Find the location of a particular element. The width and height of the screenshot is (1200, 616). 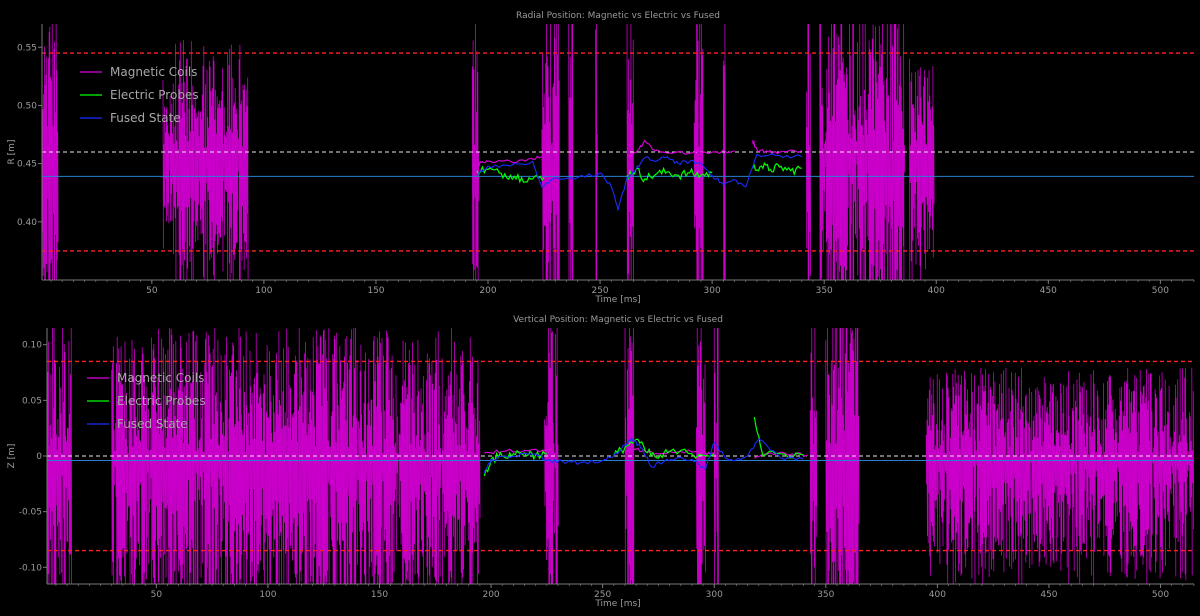

radial-y-axis-label: R [m] is located at coordinates (12, 152).